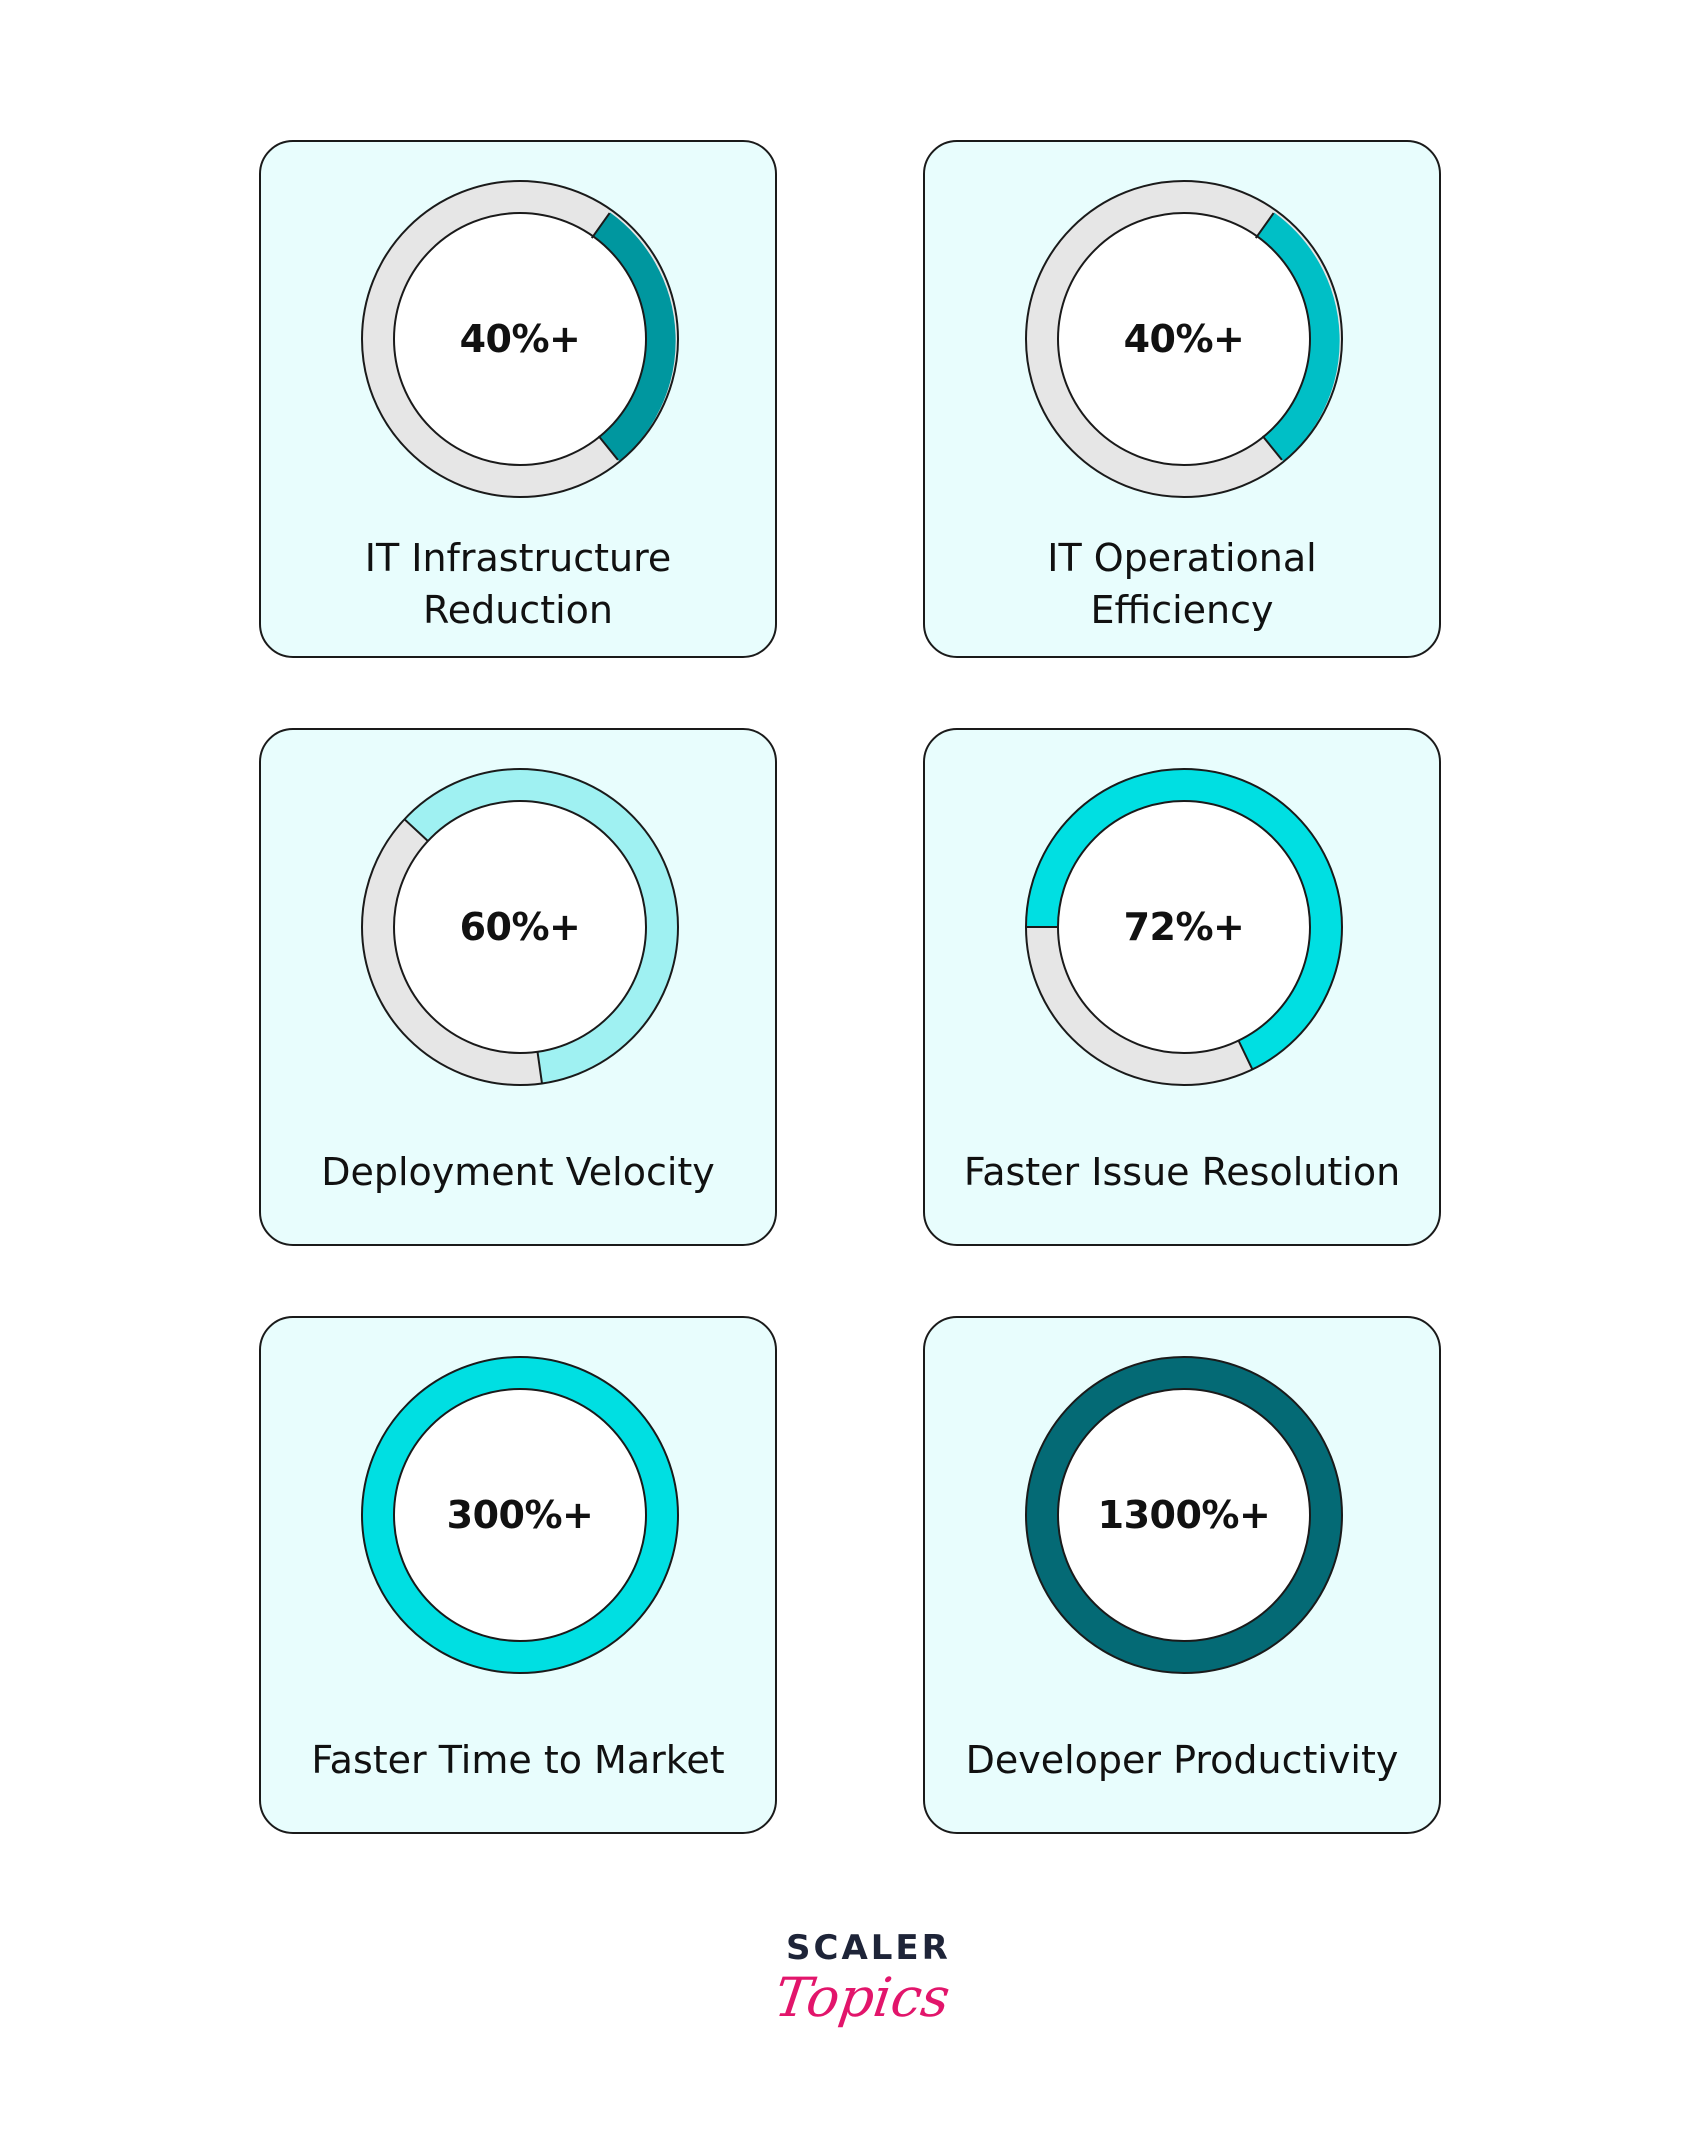  What do you see at coordinates (1182, 610) in the screenshot?
I see `metric-label-line: Efficiency` at bounding box center [1182, 610].